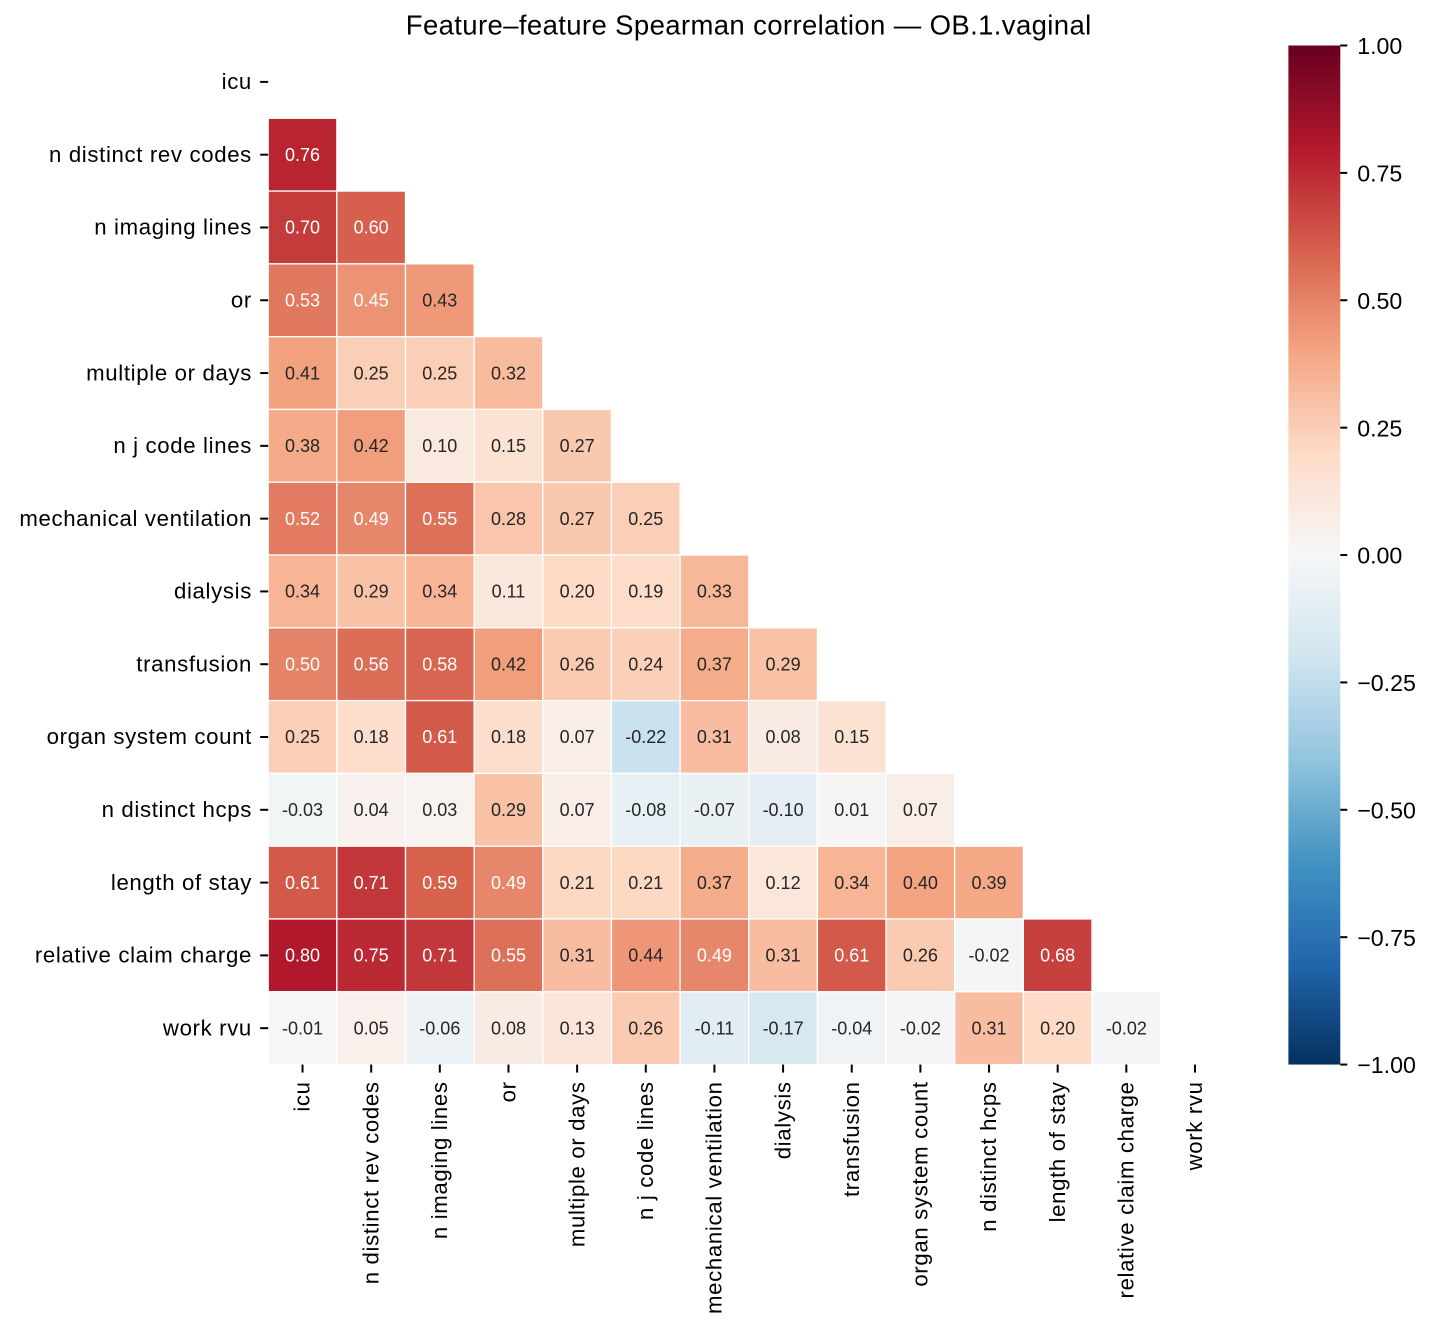 The width and height of the screenshot is (1433, 1332). I want to click on svg-text: 0.76, so click(302, 155).